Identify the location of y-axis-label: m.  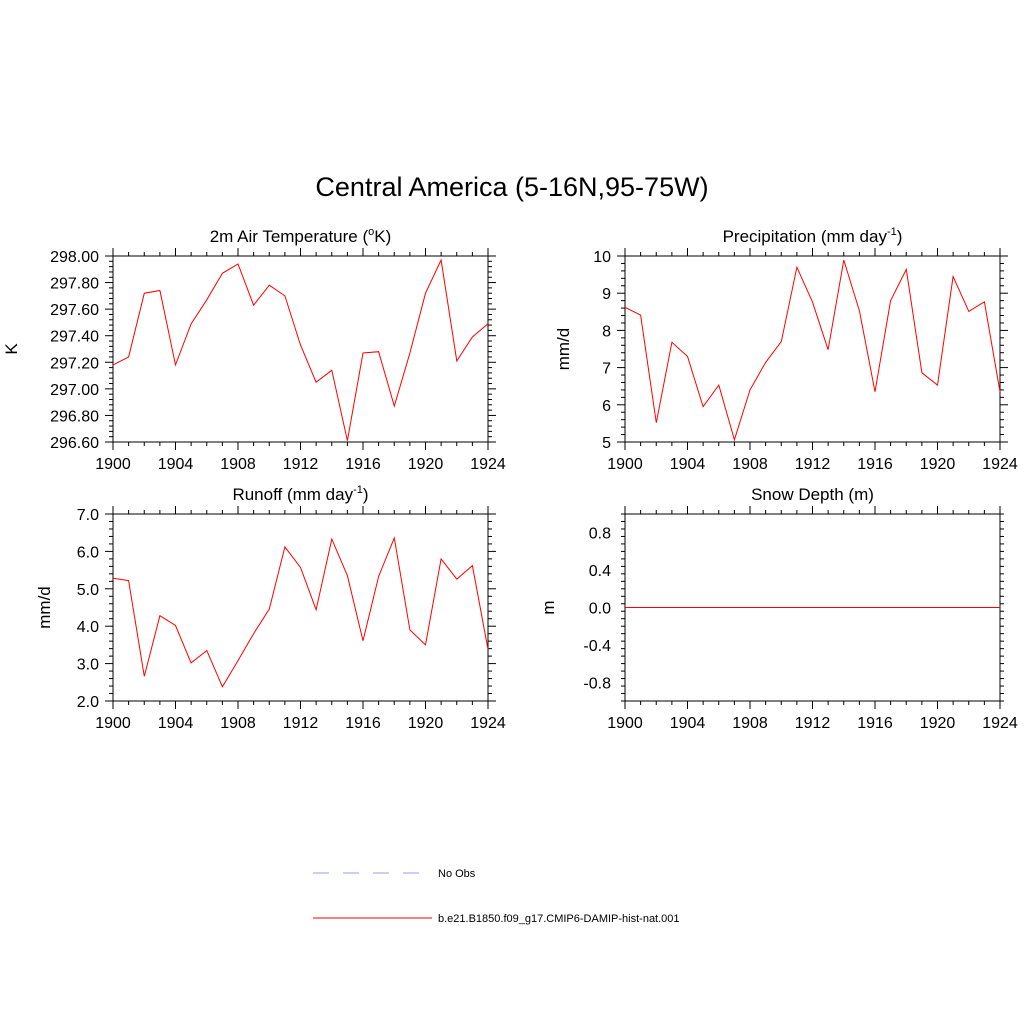
(548, 607).